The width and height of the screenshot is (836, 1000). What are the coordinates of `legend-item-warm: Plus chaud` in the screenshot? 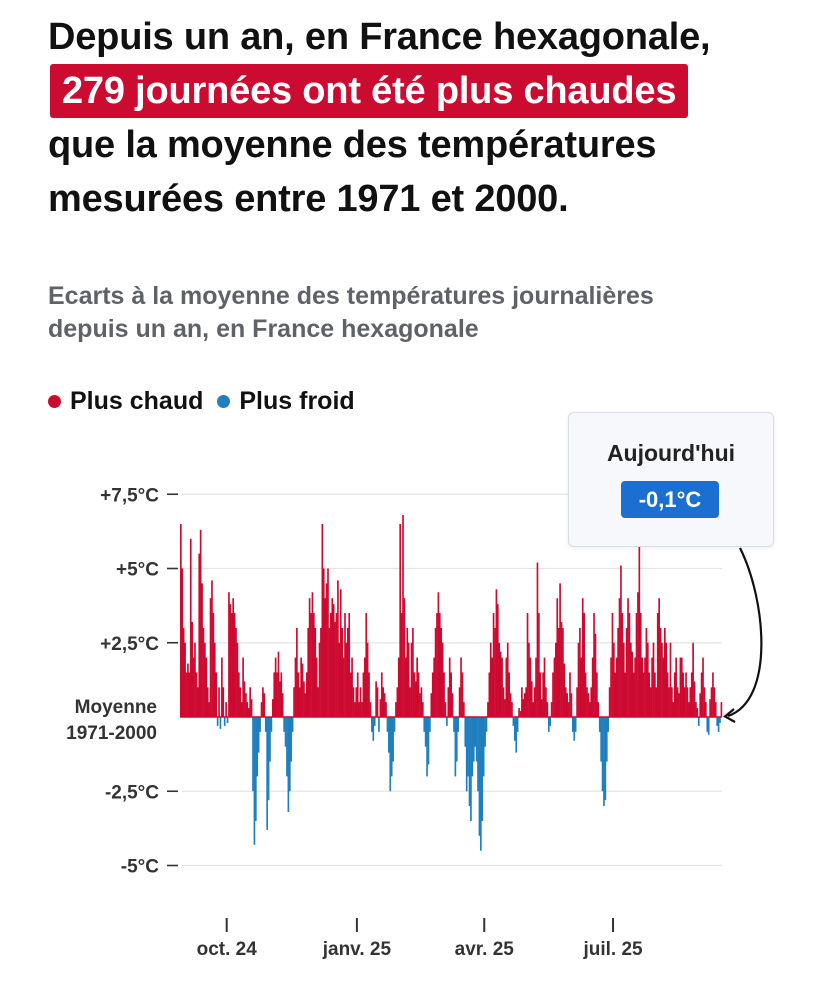 It's located at (125, 401).